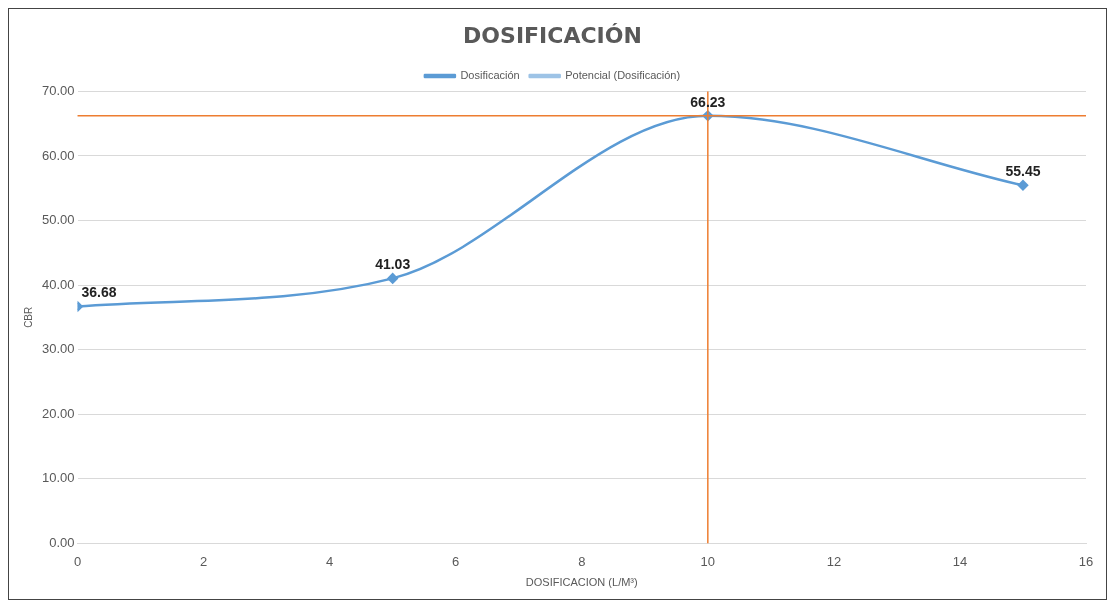 The height and width of the screenshot is (608, 1115). What do you see at coordinates (330, 561) in the screenshot?
I see `x-tick-label: 4` at bounding box center [330, 561].